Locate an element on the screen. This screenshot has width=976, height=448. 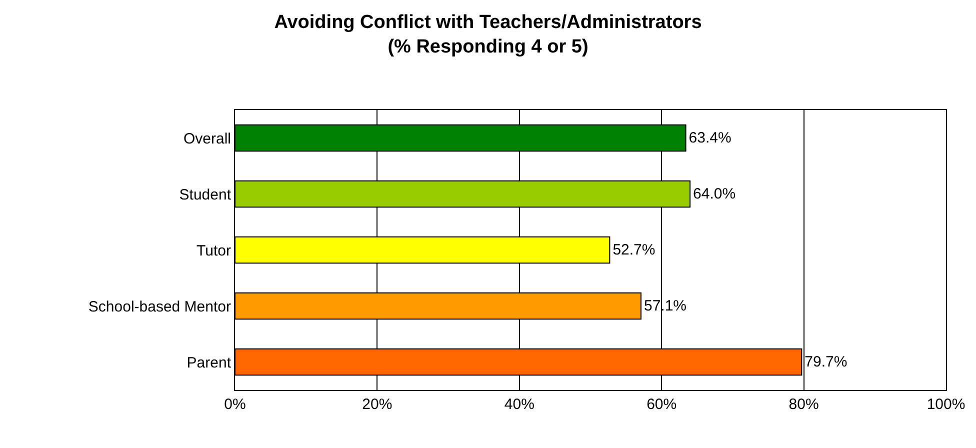
x-tick-label: 60% is located at coordinates (661, 404).